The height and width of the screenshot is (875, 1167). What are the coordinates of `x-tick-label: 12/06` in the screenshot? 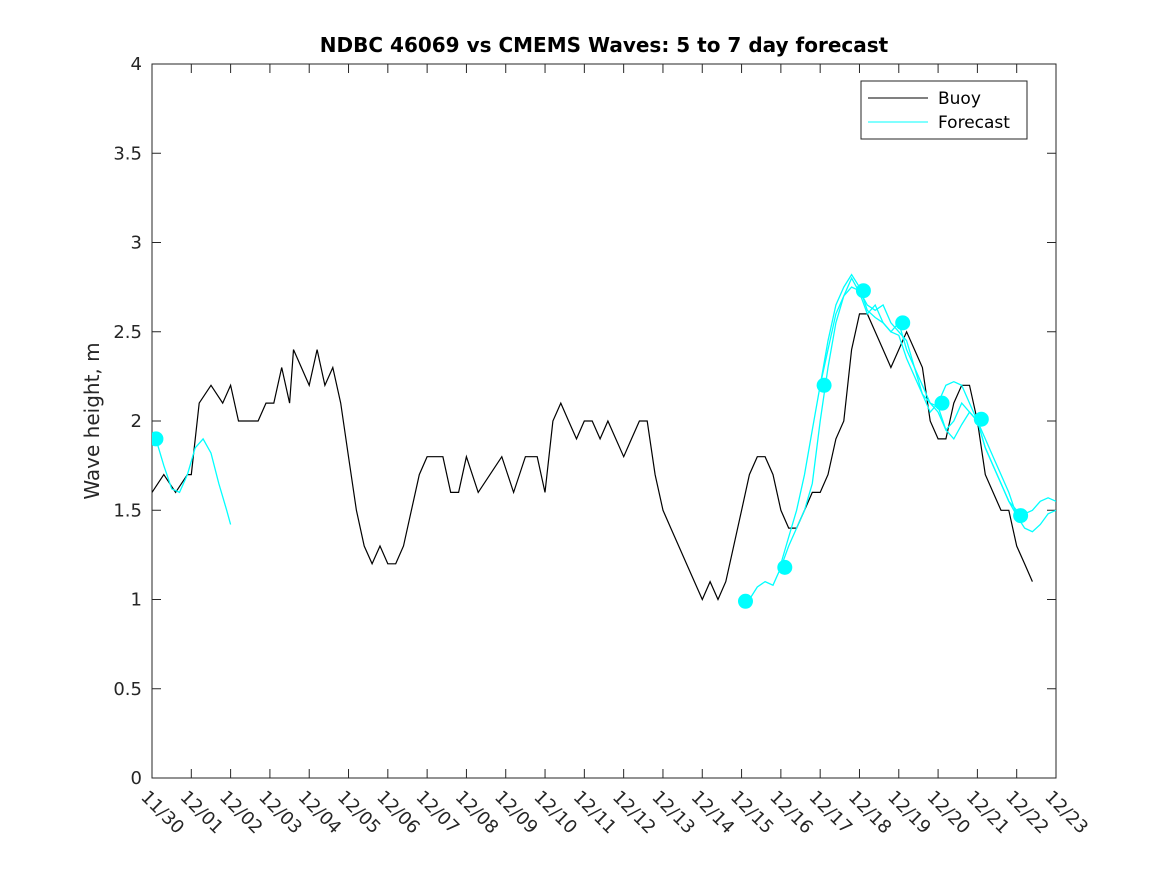 It's located at (398, 813).